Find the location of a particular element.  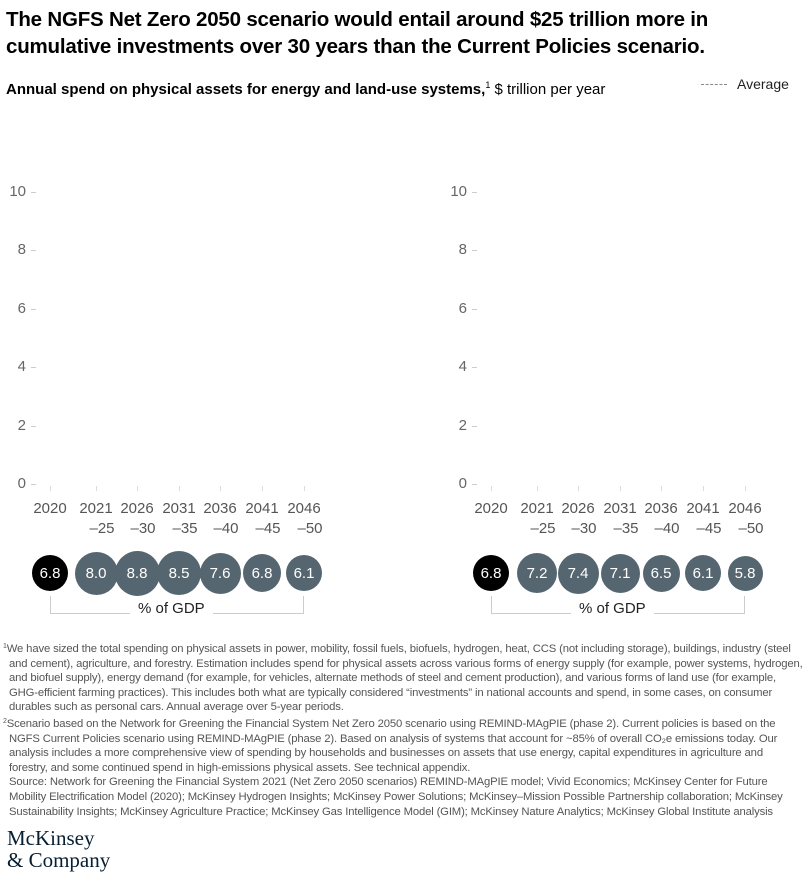

footnote-ref-1: 1 is located at coordinates (488, 85).